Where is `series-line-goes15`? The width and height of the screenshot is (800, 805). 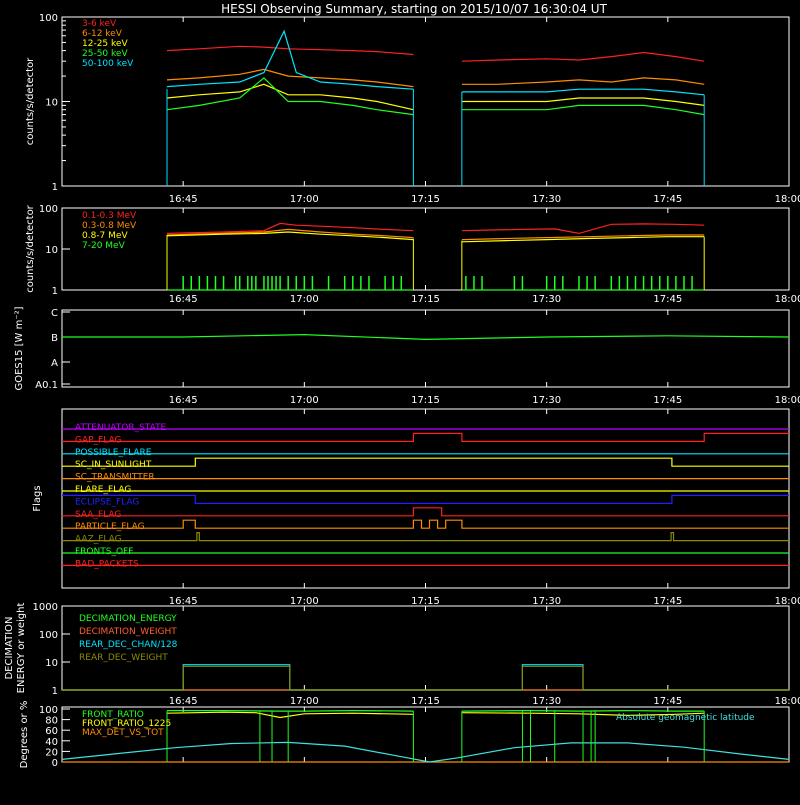 series-line-goes15 is located at coordinates (426, 337).